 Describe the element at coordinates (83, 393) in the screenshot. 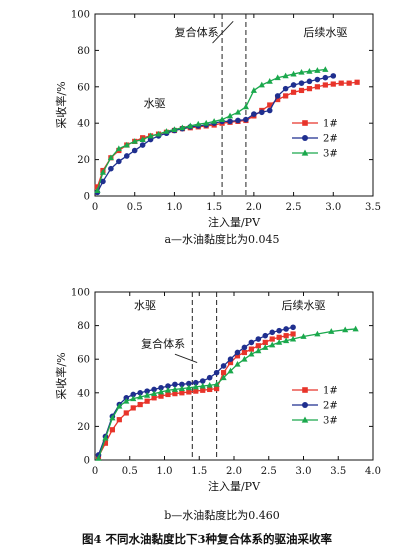

I see `y-tick-label: 40` at that location.